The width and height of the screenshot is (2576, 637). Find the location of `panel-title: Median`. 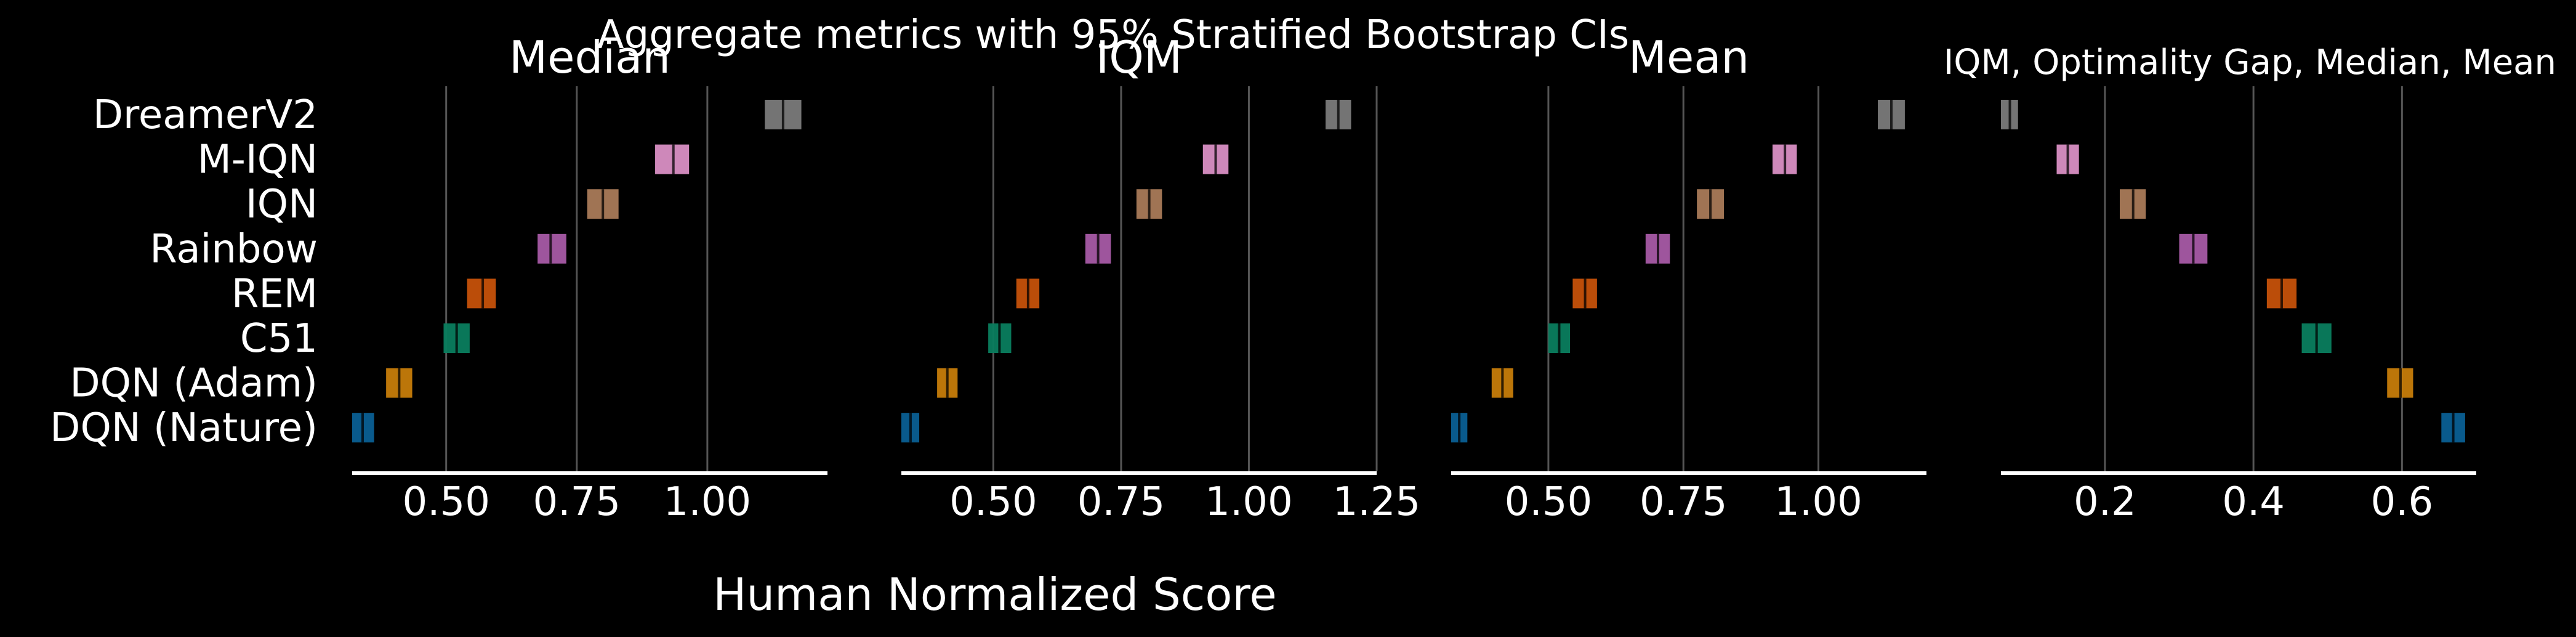

panel-title: Median is located at coordinates (589, 57).